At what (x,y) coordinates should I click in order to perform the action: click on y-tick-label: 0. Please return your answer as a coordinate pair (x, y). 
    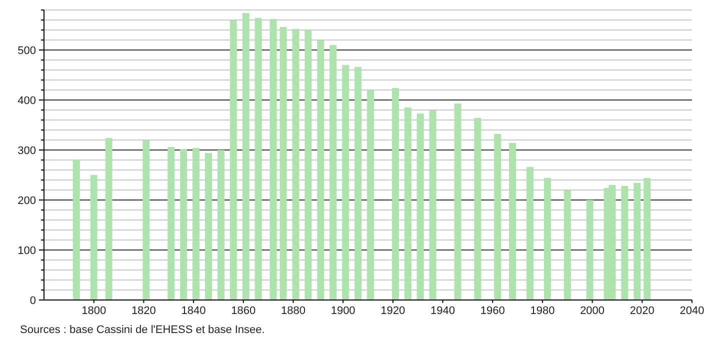
    Looking at the image, I should click on (33, 300).